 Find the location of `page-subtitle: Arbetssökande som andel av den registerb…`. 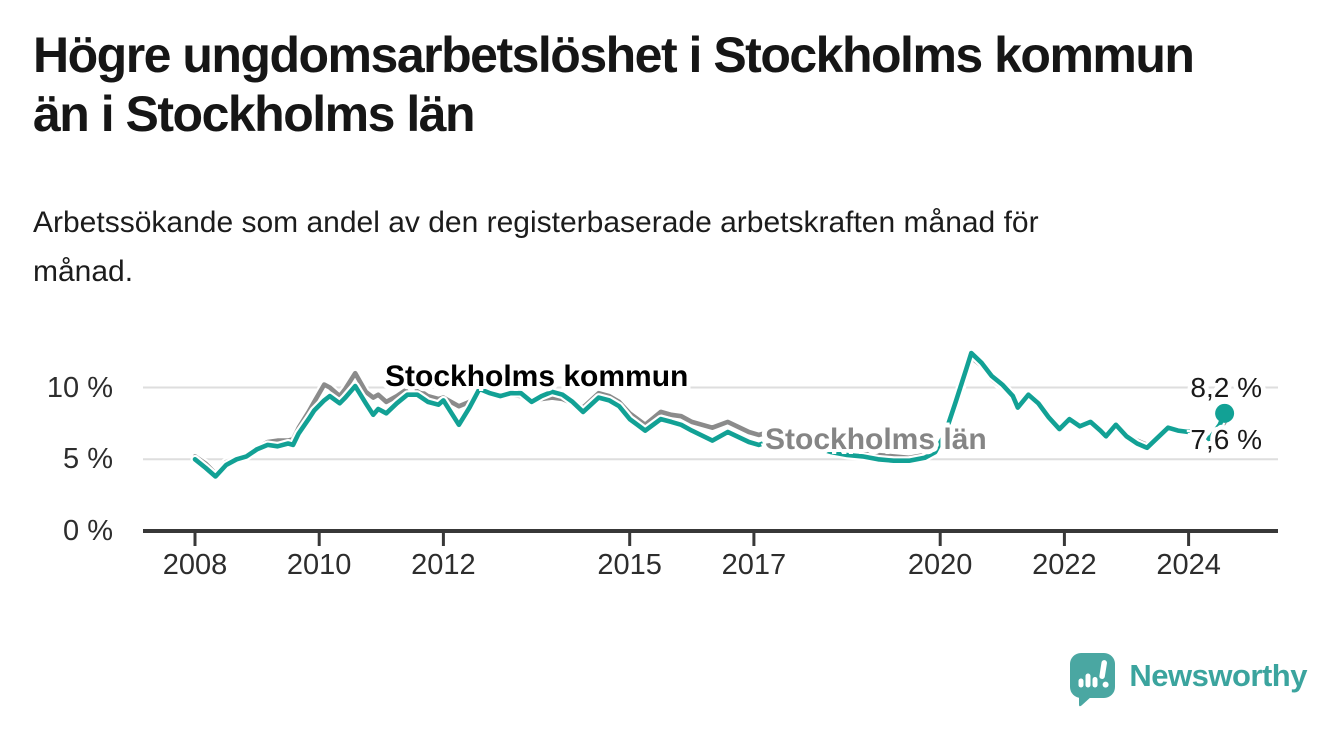

page-subtitle: Arbetssökande som andel av den registerb… is located at coordinates (536, 247).